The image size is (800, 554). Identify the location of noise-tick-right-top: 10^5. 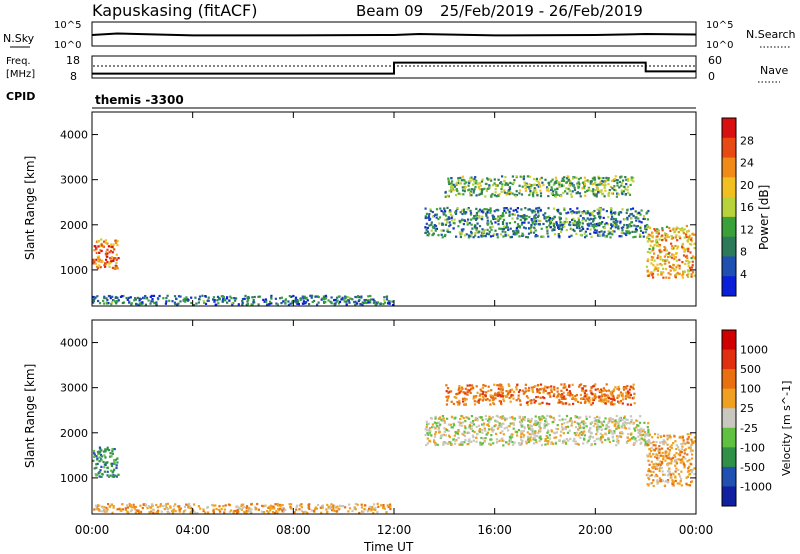
(719, 25).